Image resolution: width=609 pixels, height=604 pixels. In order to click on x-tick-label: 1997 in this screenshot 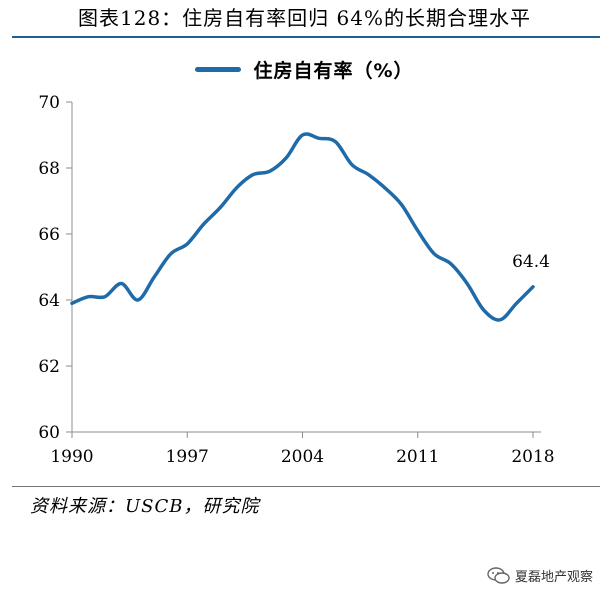, I will do `click(187, 457)`.